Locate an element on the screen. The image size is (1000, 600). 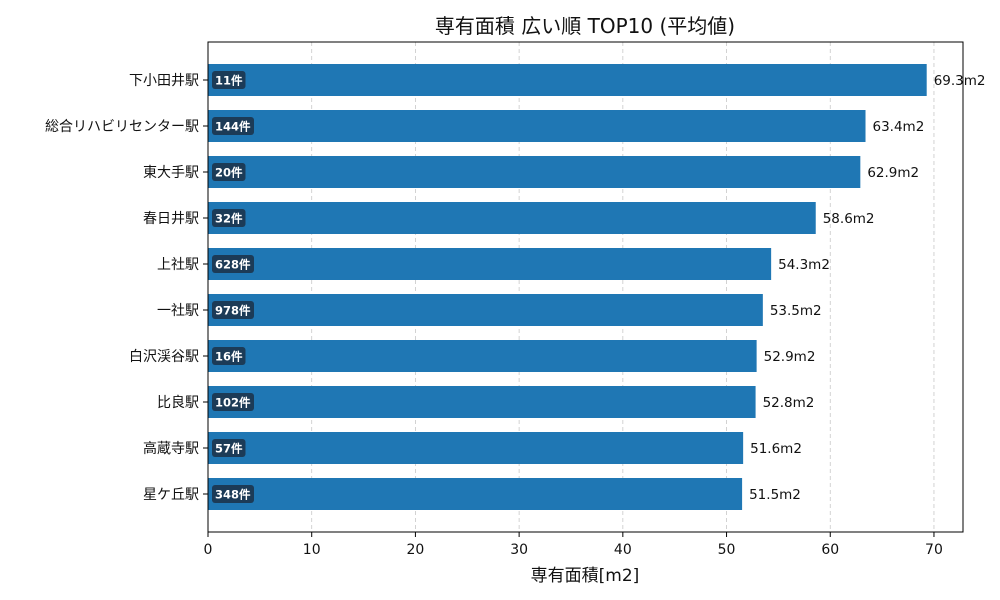
count-label: 348件 is located at coordinates (233, 495).